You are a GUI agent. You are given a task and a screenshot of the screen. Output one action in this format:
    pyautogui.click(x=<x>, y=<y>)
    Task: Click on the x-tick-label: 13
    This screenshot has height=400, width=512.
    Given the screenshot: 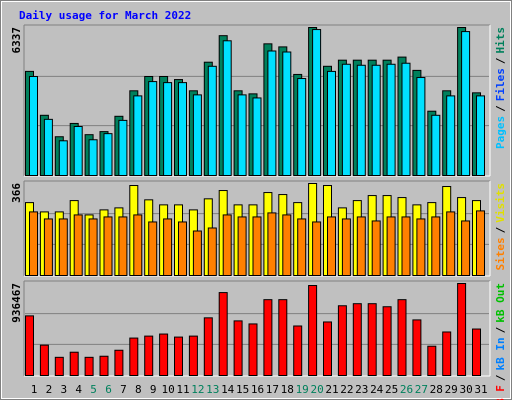 What is the action you would take?
    pyautogui.click(x=212, y=389)
    